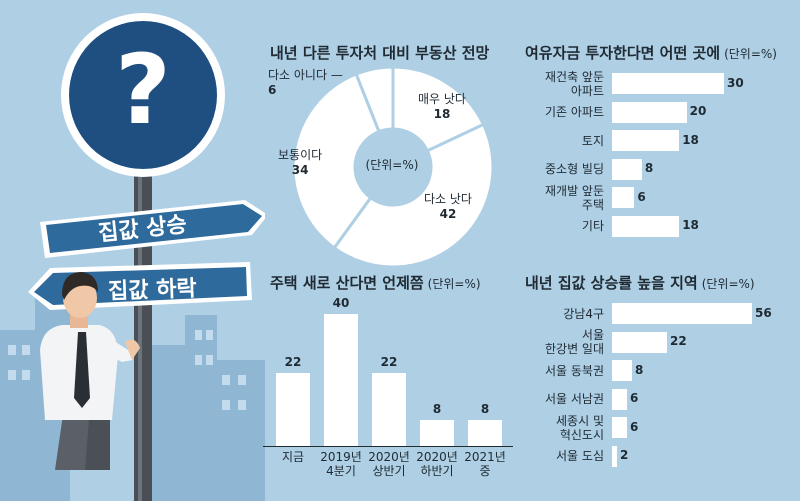  I want to click on timing-label-0: 지금, so click(293, 457).